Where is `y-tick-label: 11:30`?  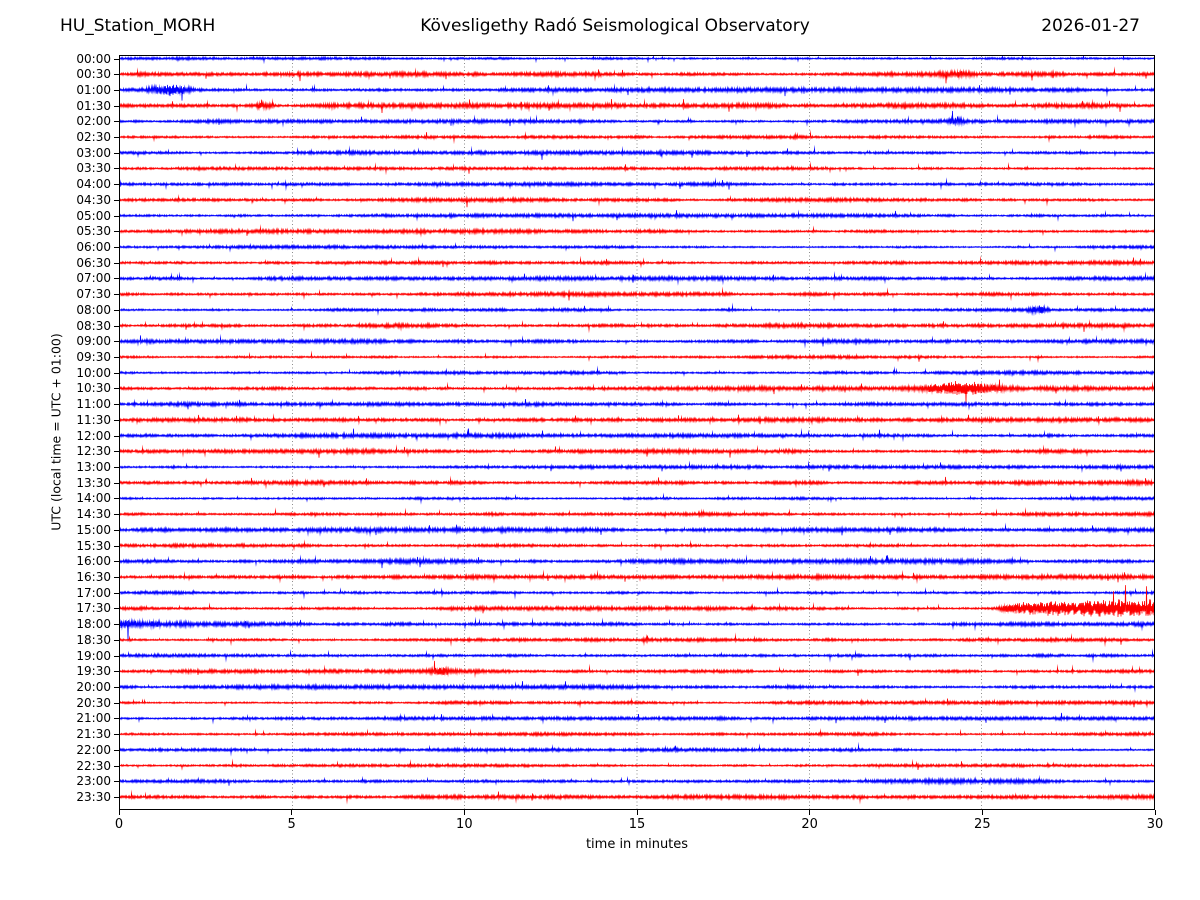 y-tick-label: 11:30 is located at coordinates (93, 419).